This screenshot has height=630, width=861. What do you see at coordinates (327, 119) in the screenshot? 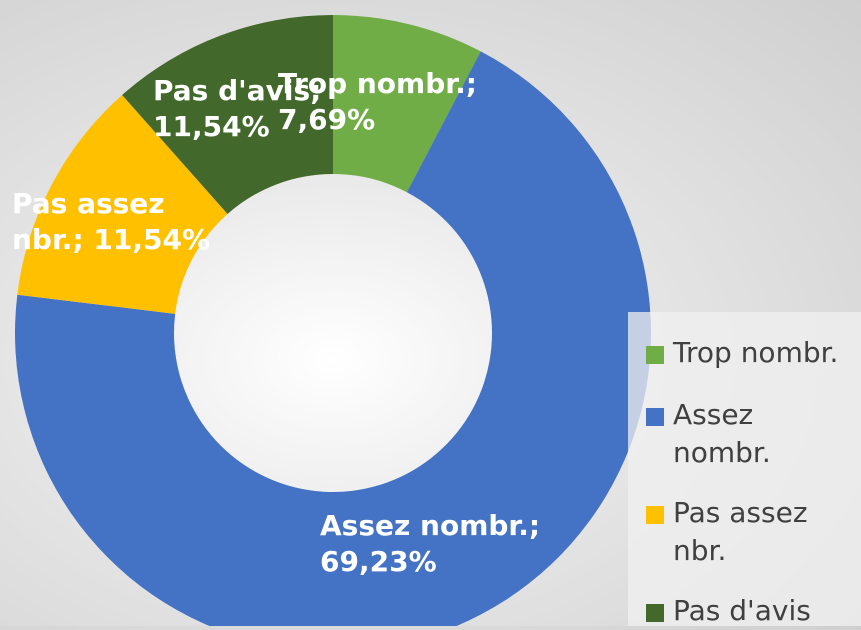
I see `label-value: 7,69%` at bounding box center [327, 119].